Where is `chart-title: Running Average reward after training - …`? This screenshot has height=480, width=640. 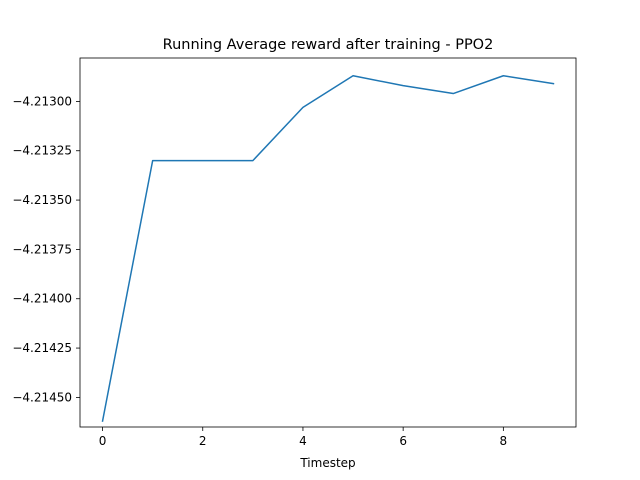 chart-title: Running Average reward after training - … is located at coordinates (328, 45).